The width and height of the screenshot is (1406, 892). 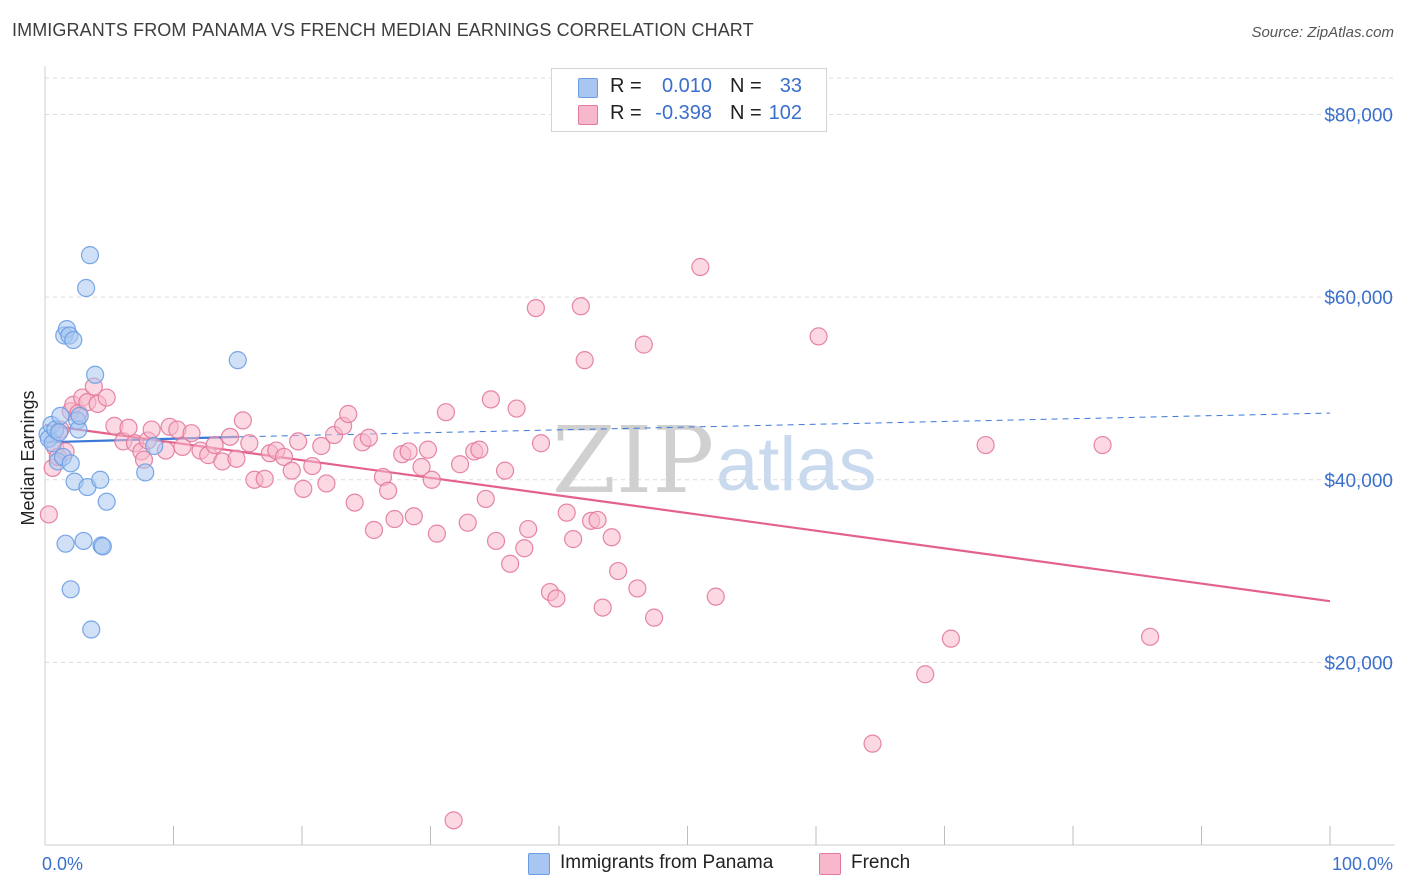 I want to click on series-legend: Immigrants from Panama French, so click(x=703, y=865).